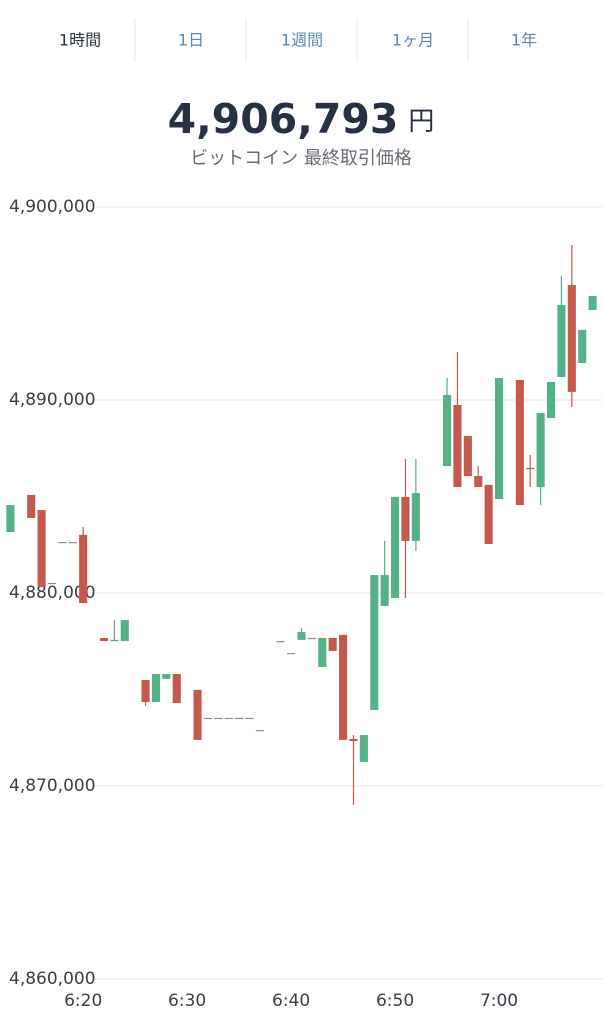  I want to click on y-tick-label: 4,900,000, so click(52, 207).